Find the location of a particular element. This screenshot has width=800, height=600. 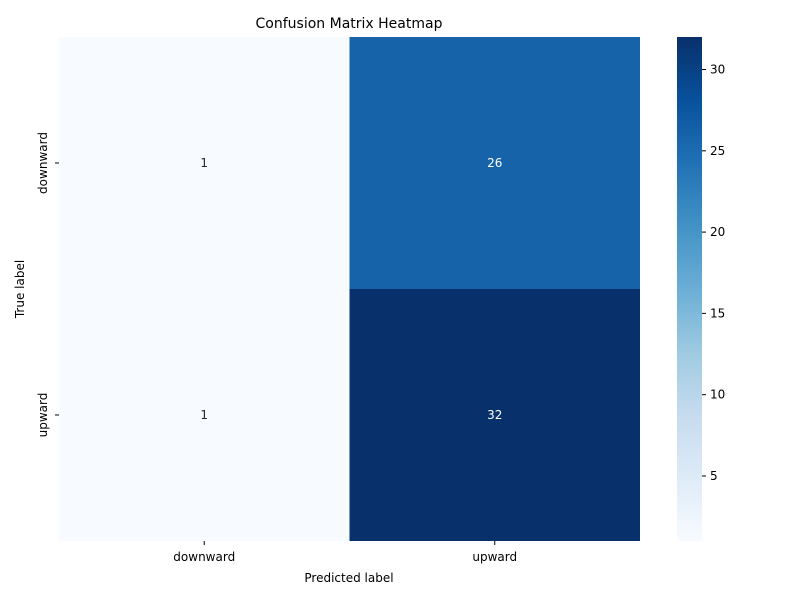

cell-value-label: 32 is located at coordinates (494, 415).